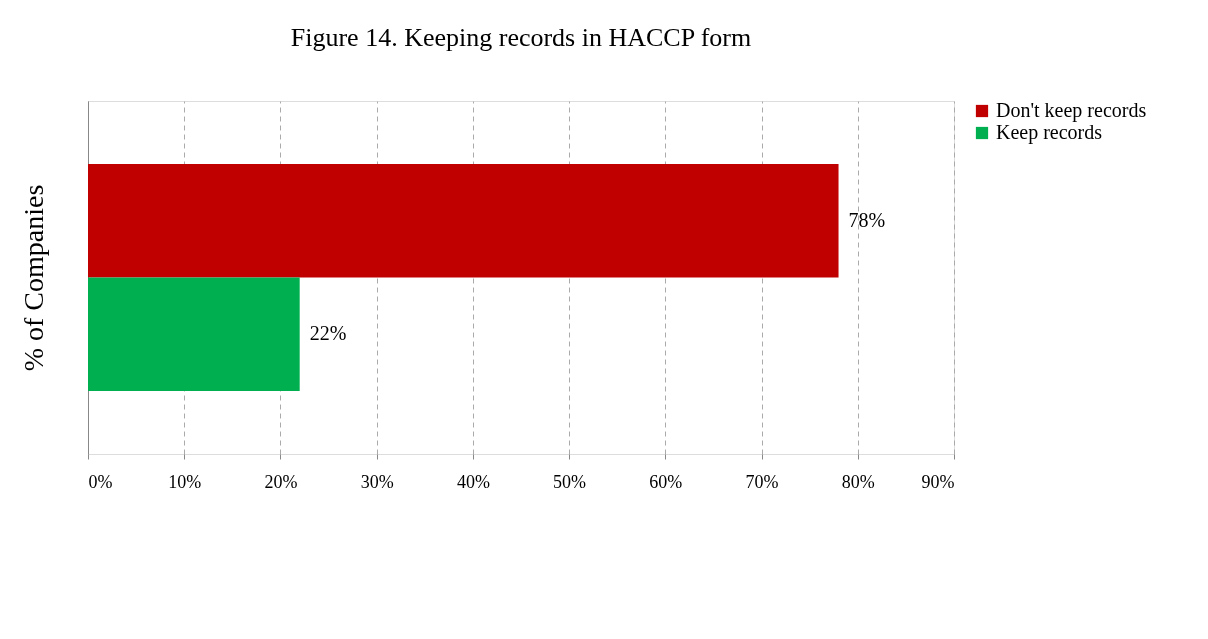  I want to click on data-label: 22%, so click(328, 333).